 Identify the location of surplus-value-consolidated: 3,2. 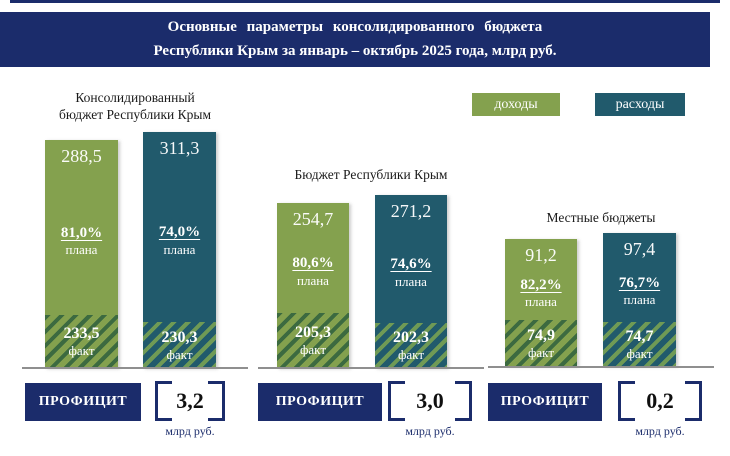
(190, 401).